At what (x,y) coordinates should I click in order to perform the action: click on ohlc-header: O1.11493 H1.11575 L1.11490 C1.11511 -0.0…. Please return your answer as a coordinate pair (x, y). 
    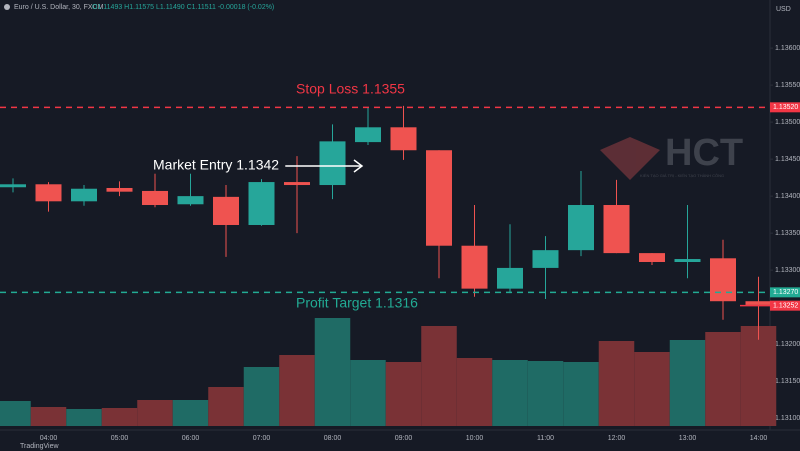
    Looking at the image, I should click on (183, 7).